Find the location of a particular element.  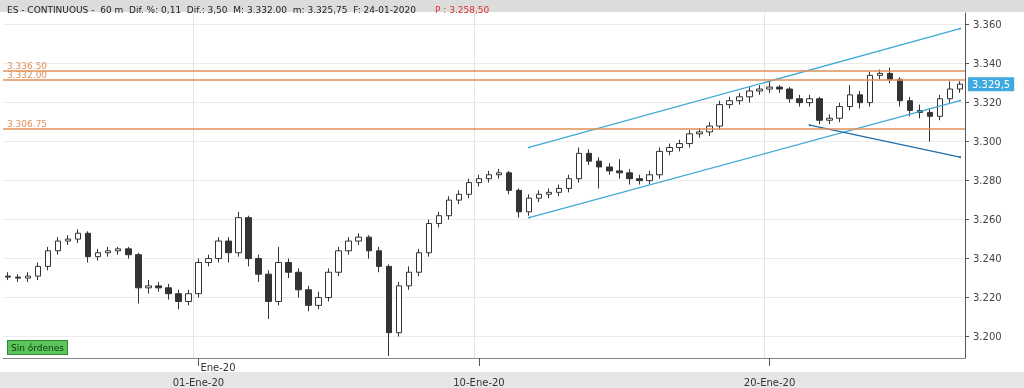

y-tick-label: 3.260 is located at coordinates (987, 220).